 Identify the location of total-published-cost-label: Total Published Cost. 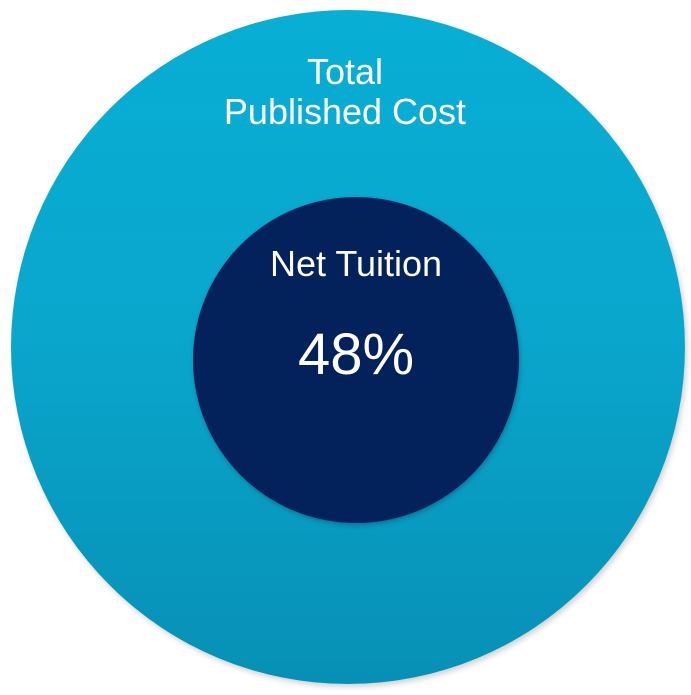
(345, 92).